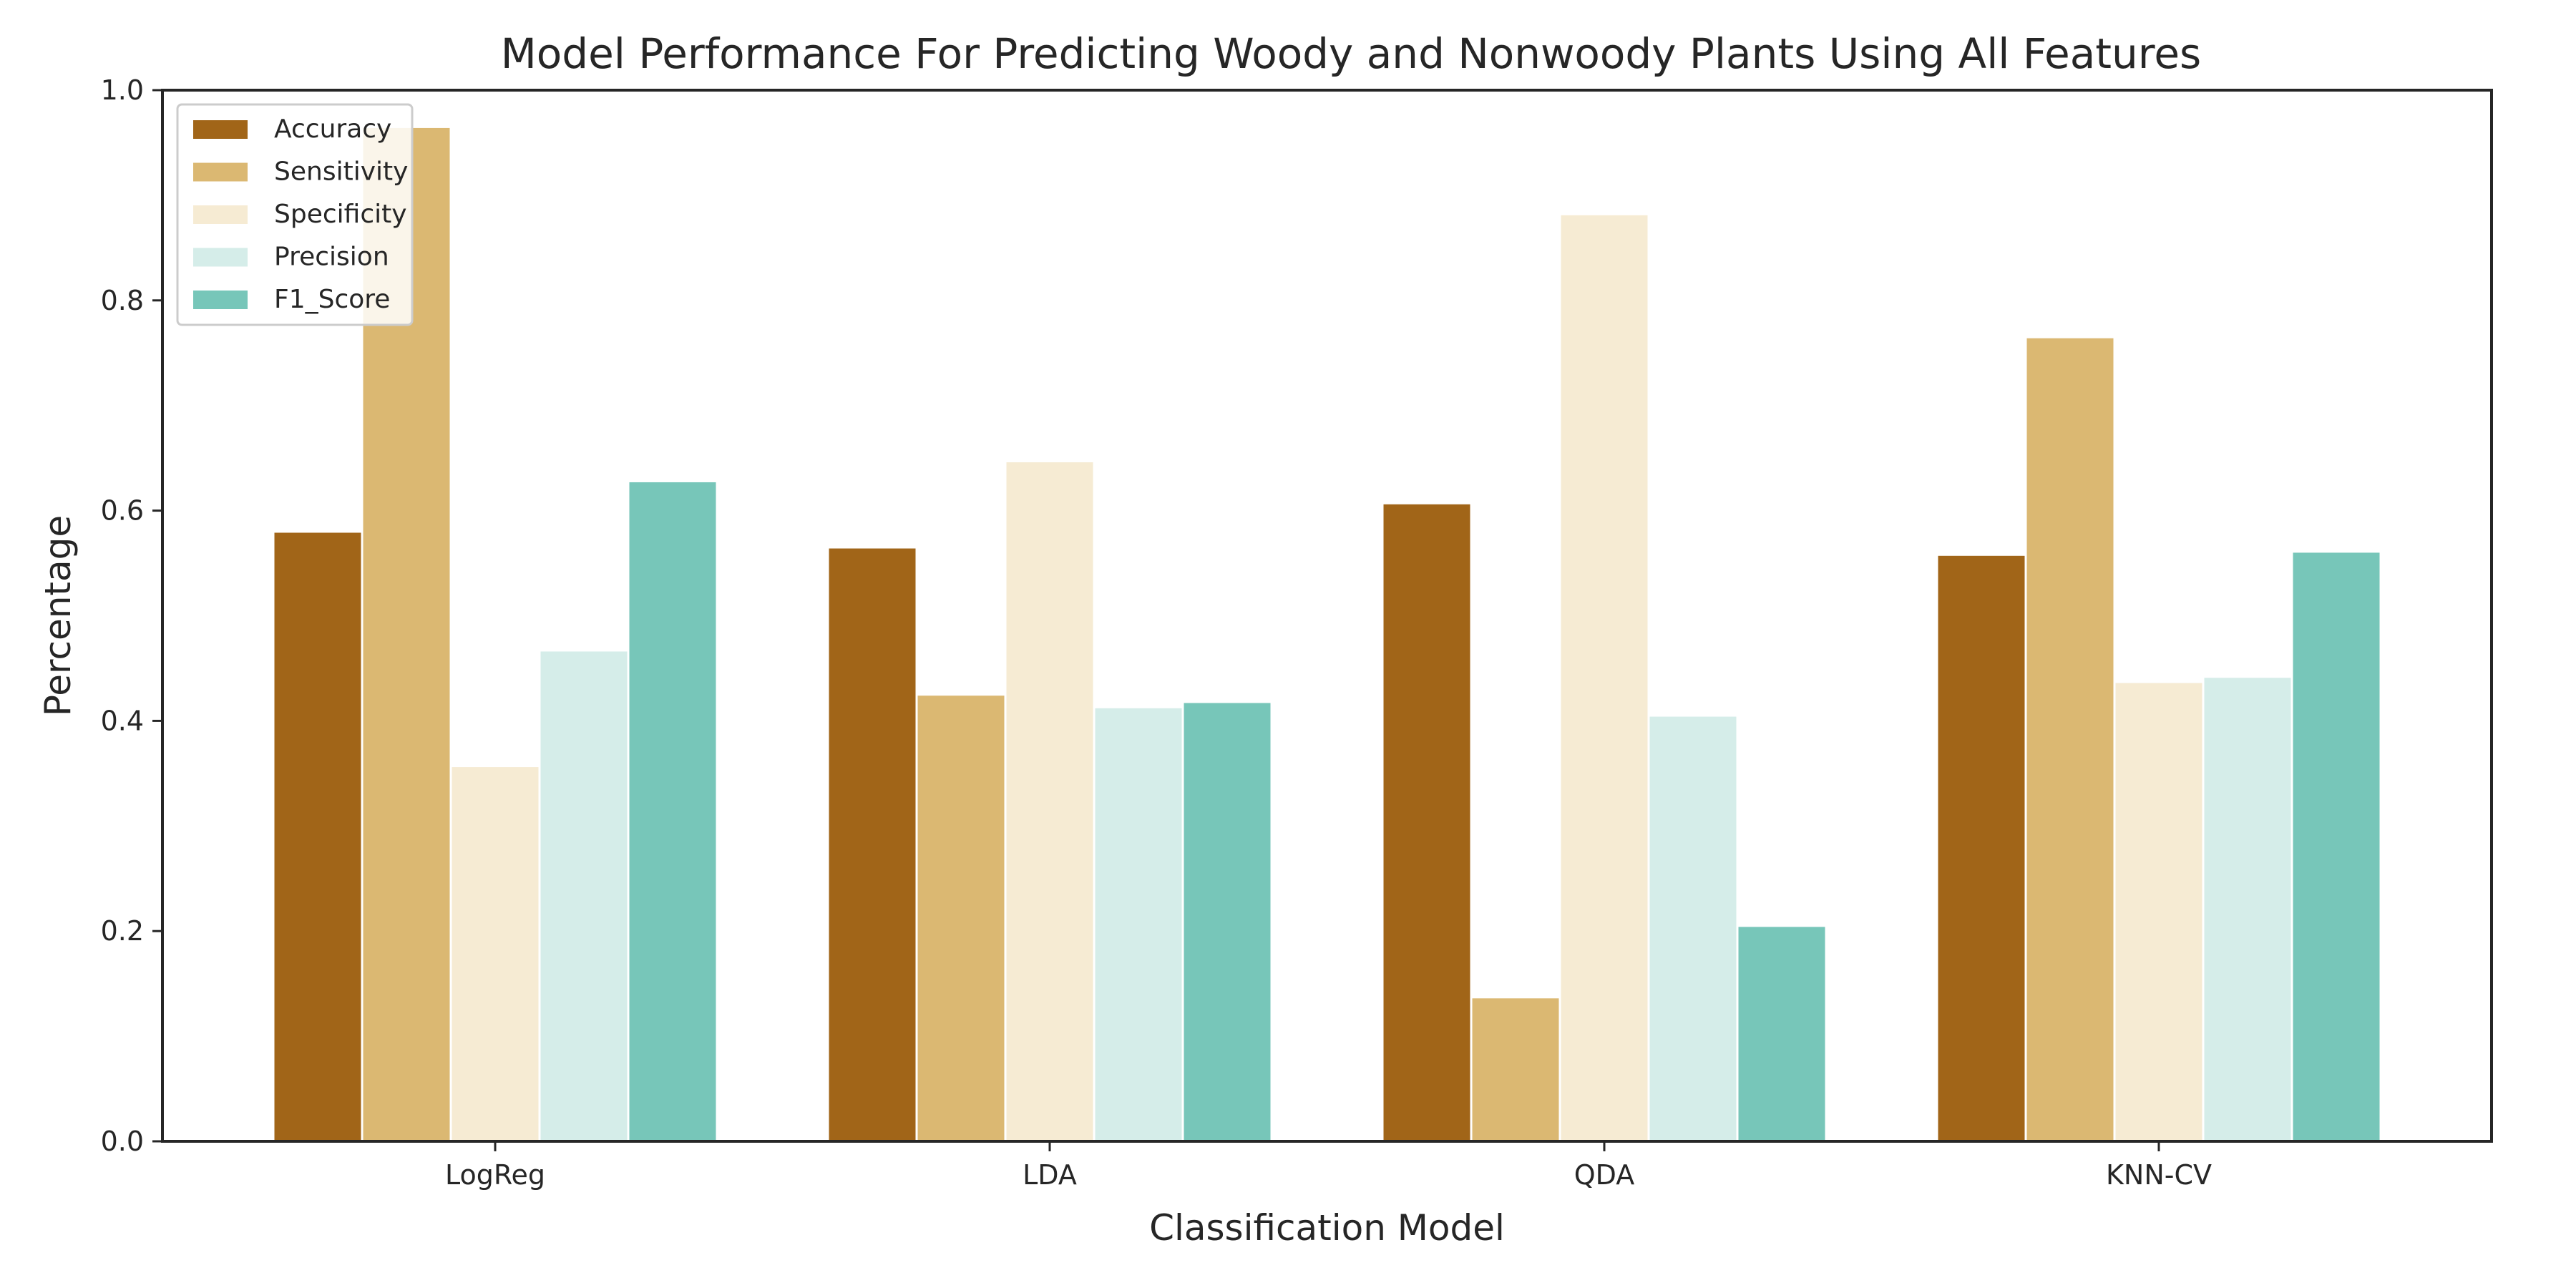  I want to click on bar-lda-specificity, so click(1050, 801).